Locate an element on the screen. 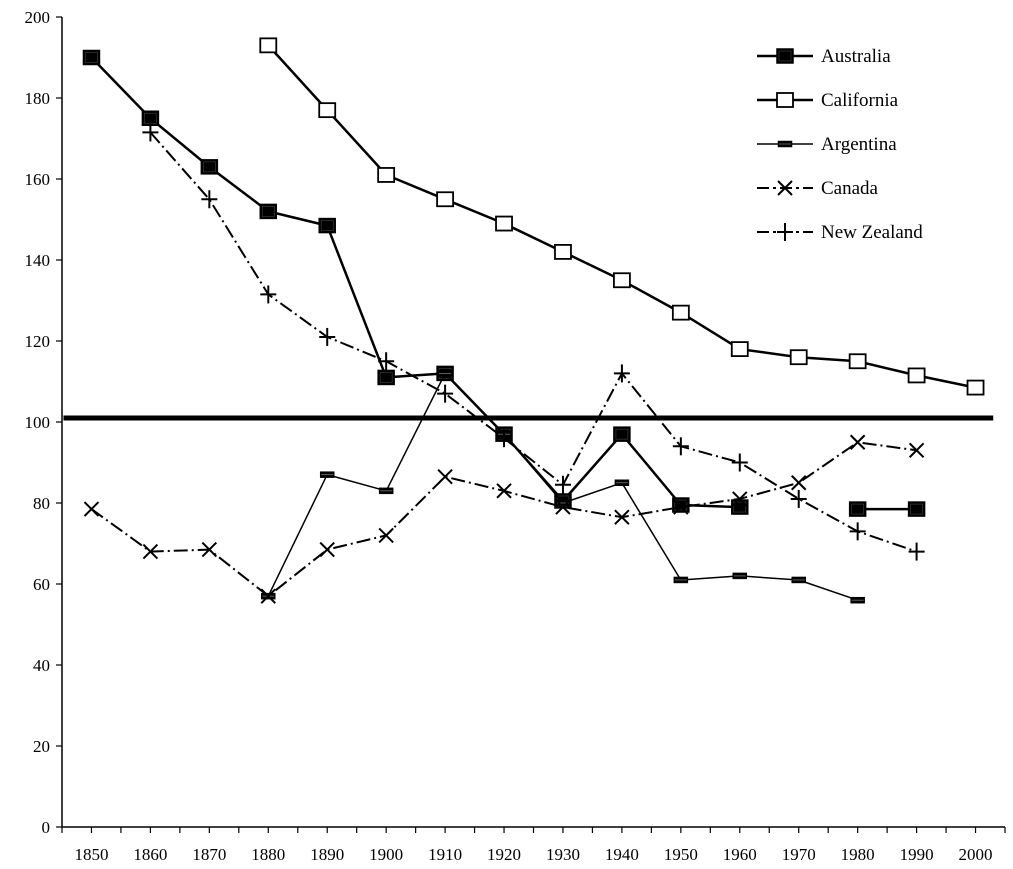  x-tick-label: 1890 is located at coordinates (327, 854).